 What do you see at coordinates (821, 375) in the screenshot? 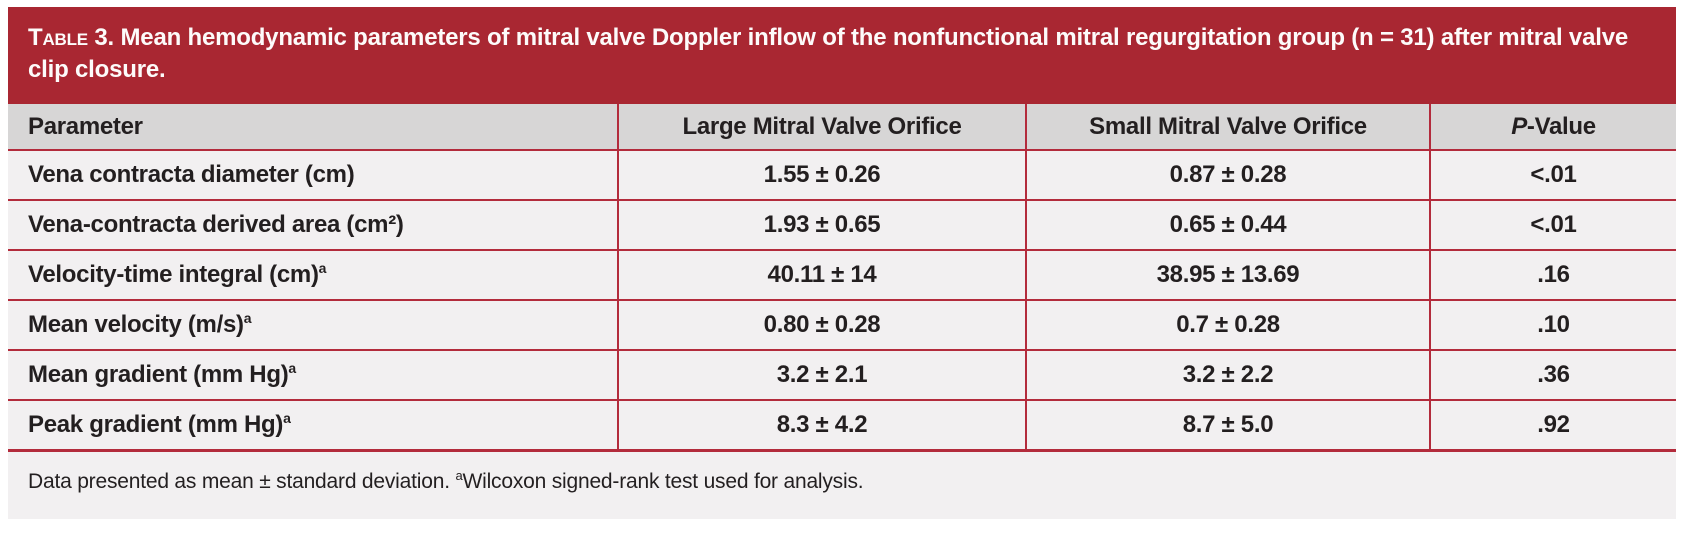
I see `large-orifice-cell: 3.2 ± 2.1` at bounding box center [821, 375].